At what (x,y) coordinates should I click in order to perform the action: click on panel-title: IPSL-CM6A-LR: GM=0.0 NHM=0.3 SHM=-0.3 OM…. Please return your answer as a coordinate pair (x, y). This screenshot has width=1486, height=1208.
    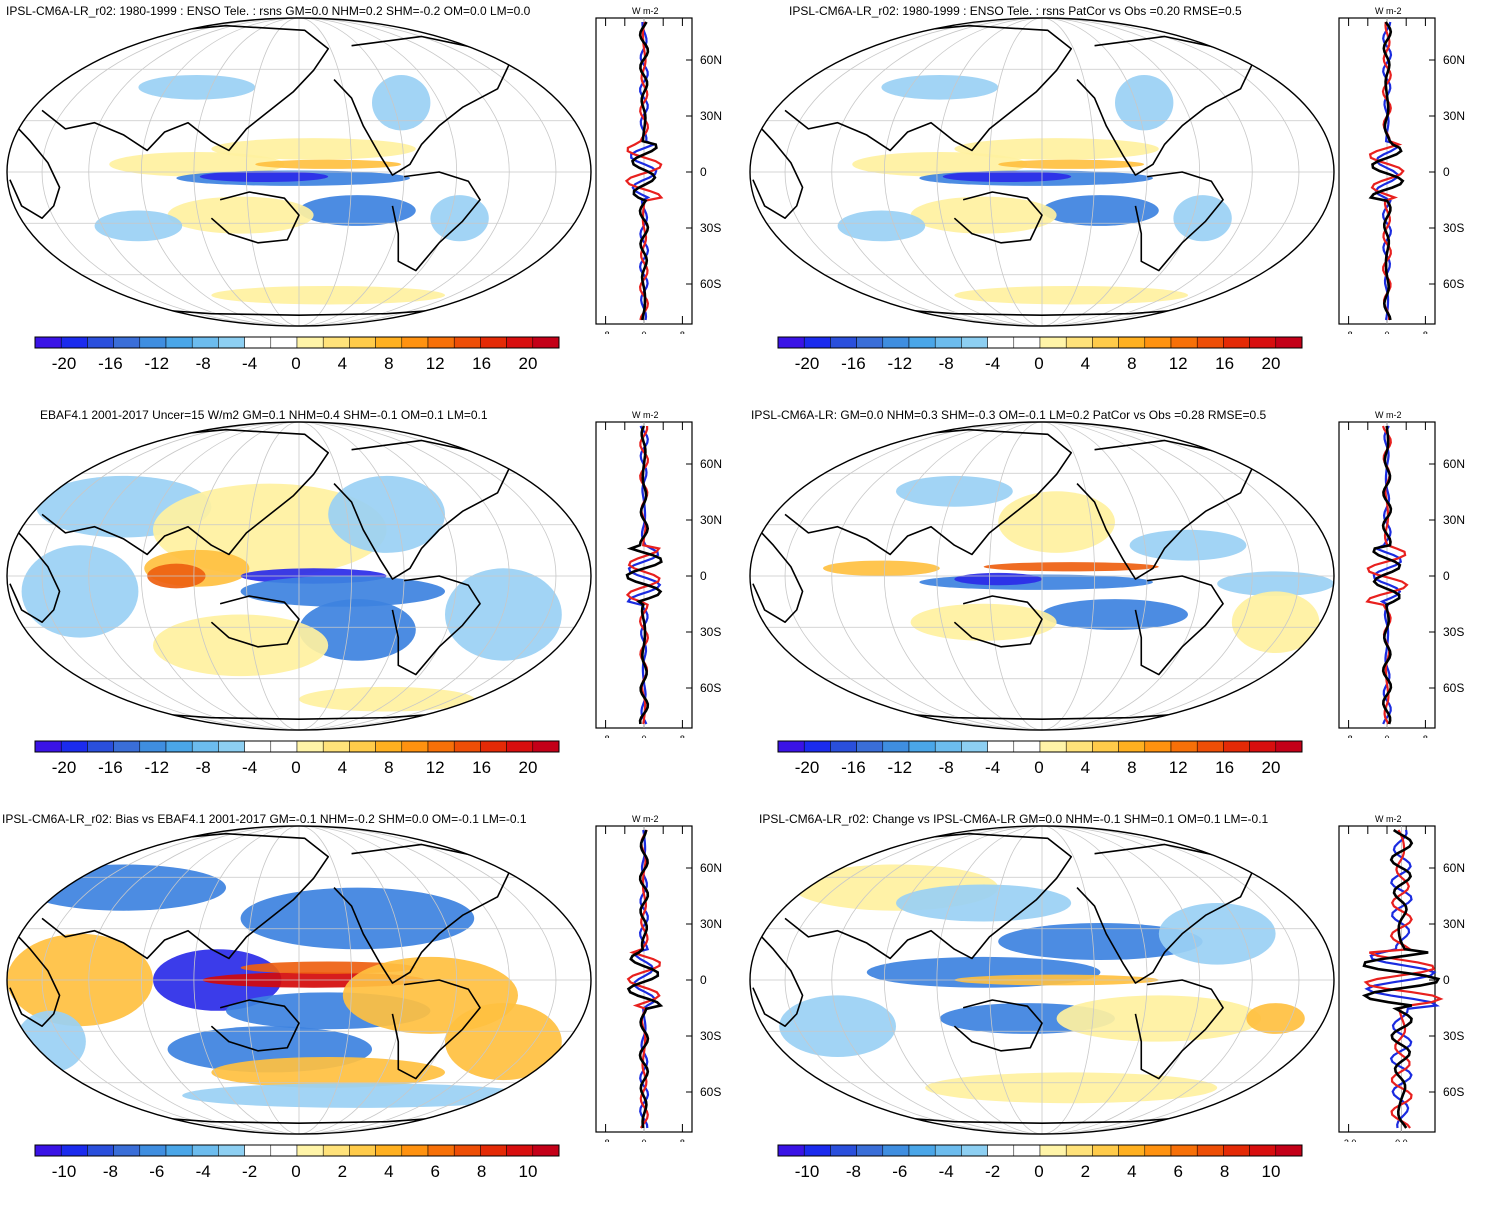
    Looking at the image, I should click on (1009, 415).